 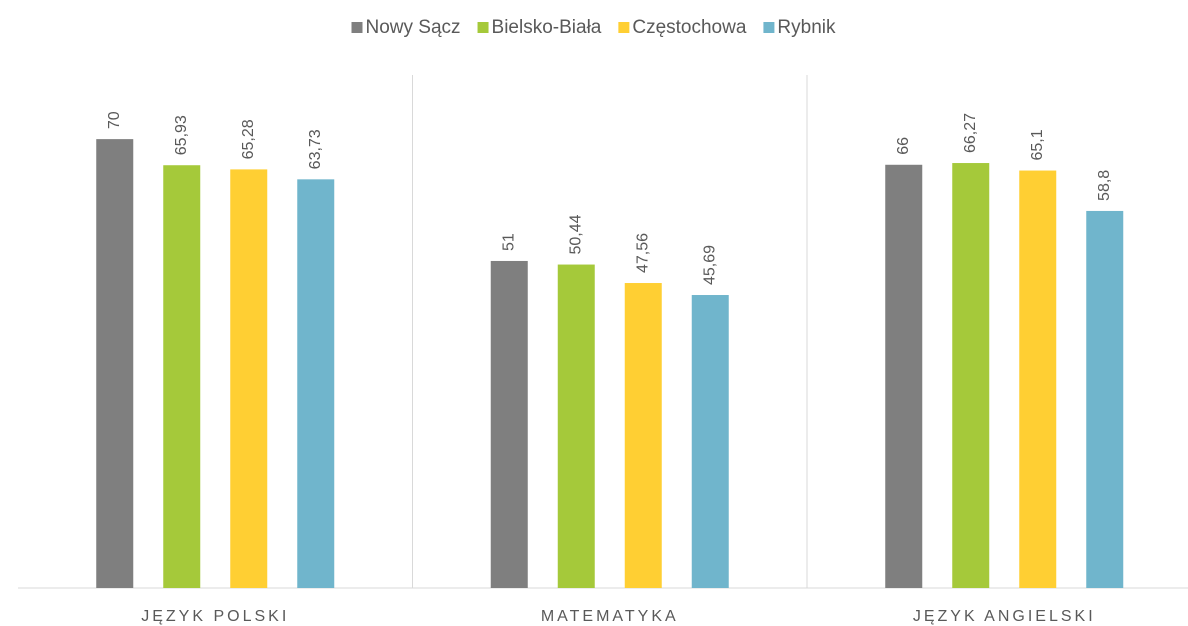 I want to click on x-tick-label: JĘZYK ANGIELSKI, so click(x=1004, y=616).